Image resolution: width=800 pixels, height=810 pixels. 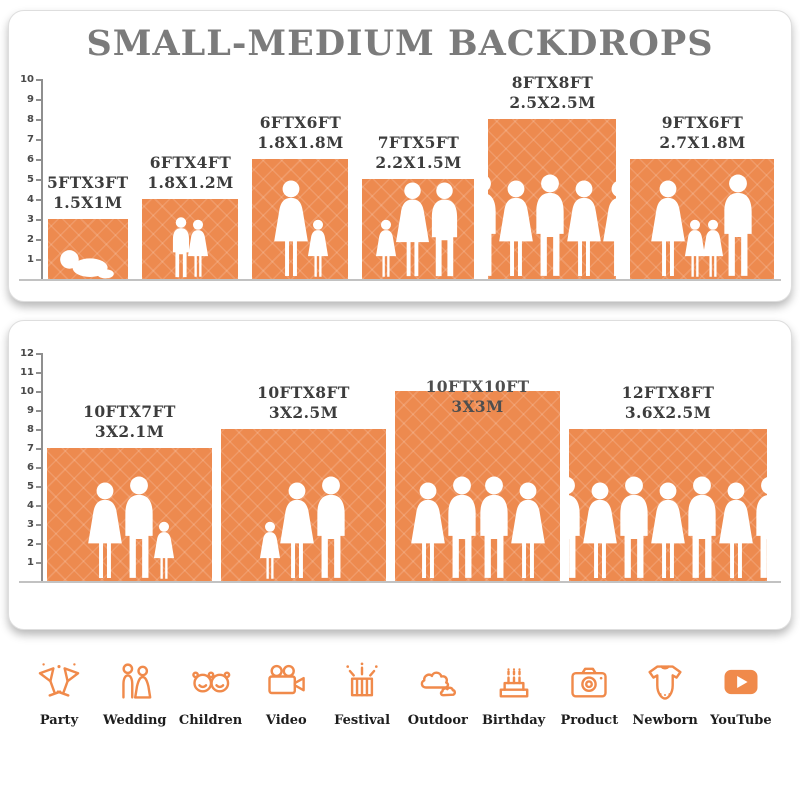 I want to click on product-icon, so click(x=589, y=682).